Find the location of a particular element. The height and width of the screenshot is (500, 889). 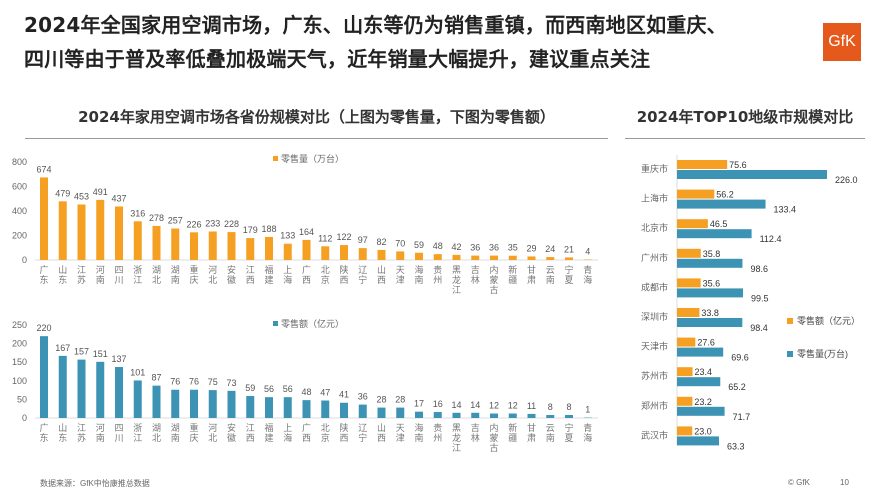

data-label: 24 is located at coordinates (550, 249).